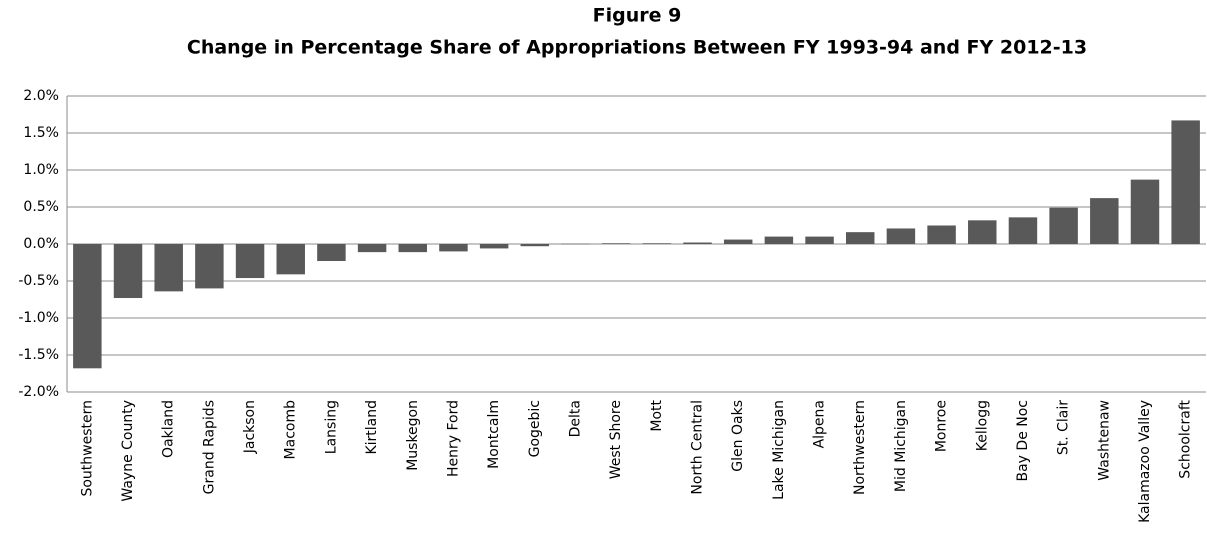 This screenshot has height=555, width=1207. Describe the element at coordinates (38, 318) in the screenshot. I see `y-tick-label: -1.0%` at that location.